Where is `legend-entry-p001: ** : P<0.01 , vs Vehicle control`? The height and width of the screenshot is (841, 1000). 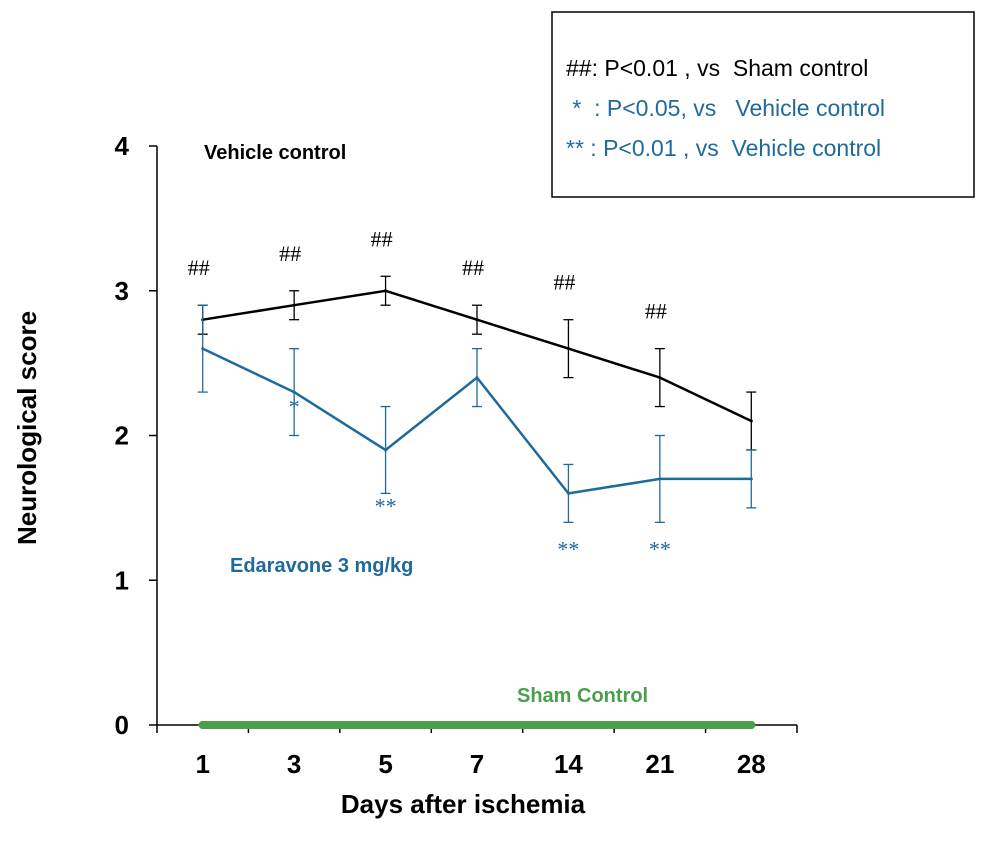
legend-entry-p001: ** : P<0.01 , vs Vehicle control is located at coordinates (723, 148).